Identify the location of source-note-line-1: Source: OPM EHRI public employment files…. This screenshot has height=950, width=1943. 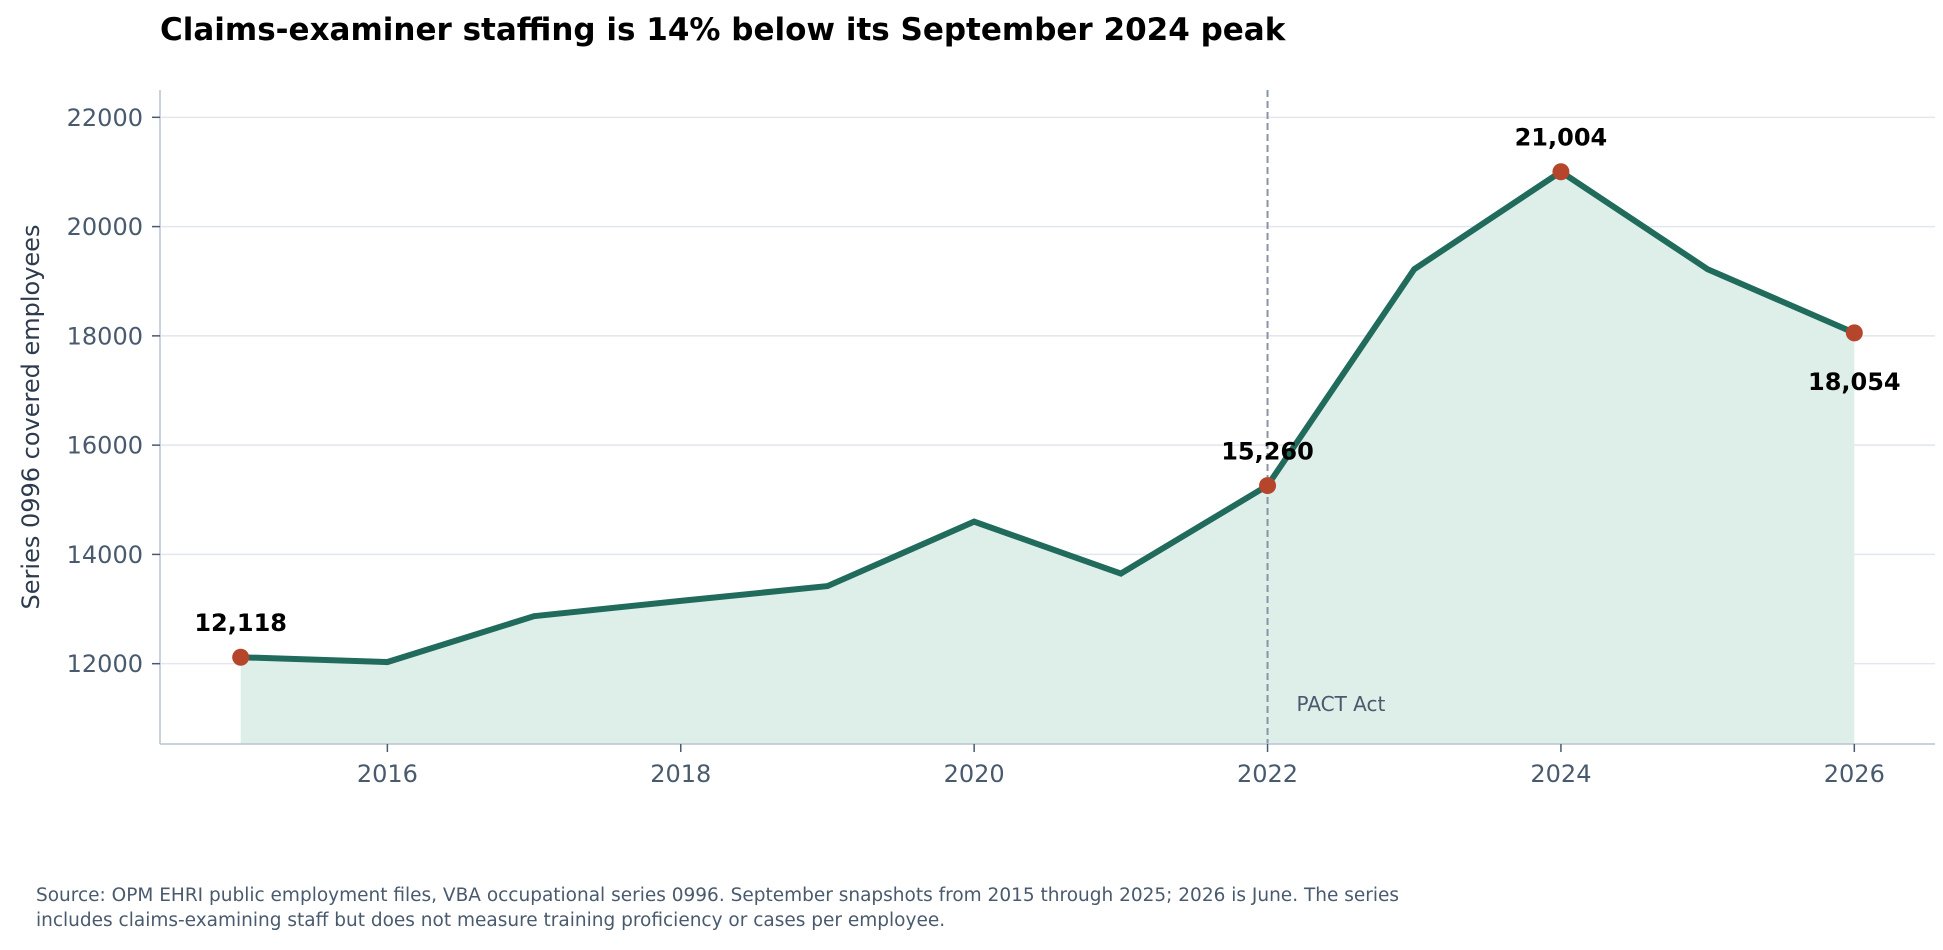
(718, 895).